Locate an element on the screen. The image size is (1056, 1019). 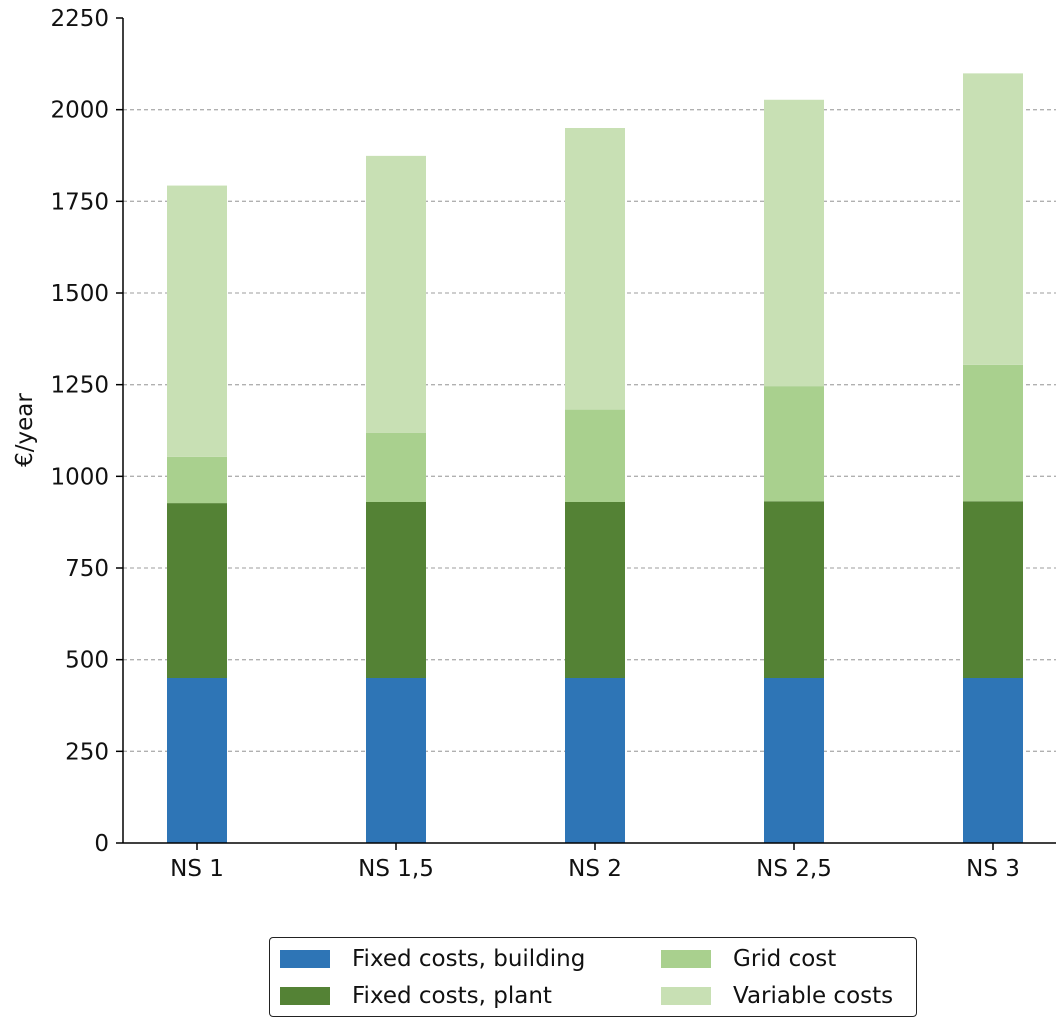
legend-label: Fixed costs, building is located at coordinates (469, 959).